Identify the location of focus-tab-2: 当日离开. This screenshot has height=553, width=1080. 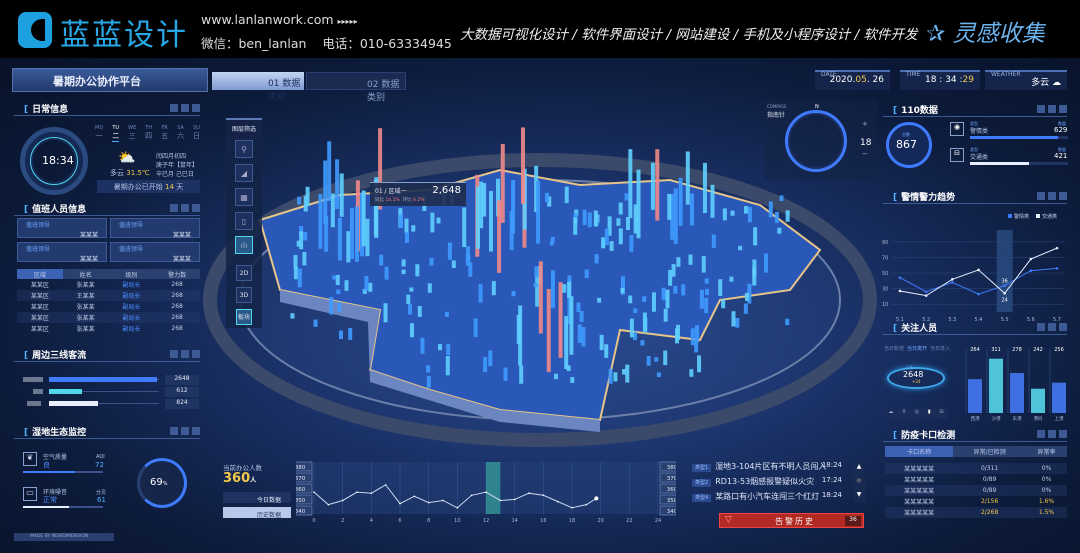
(917, 349).